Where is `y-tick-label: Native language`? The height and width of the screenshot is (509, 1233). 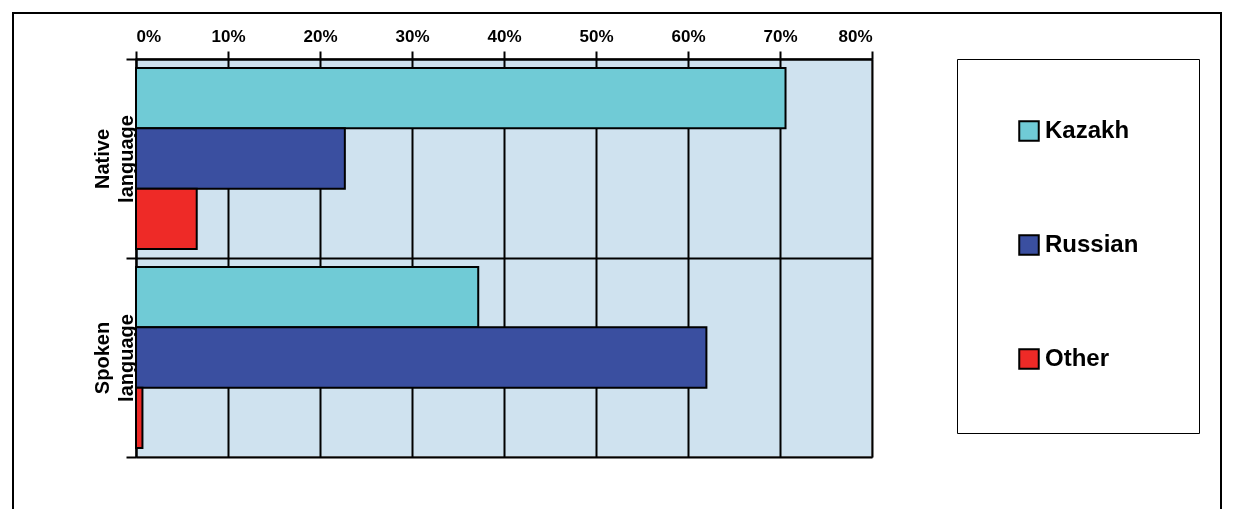 y-tick-label: Native language is located at coordinates (113, 159).